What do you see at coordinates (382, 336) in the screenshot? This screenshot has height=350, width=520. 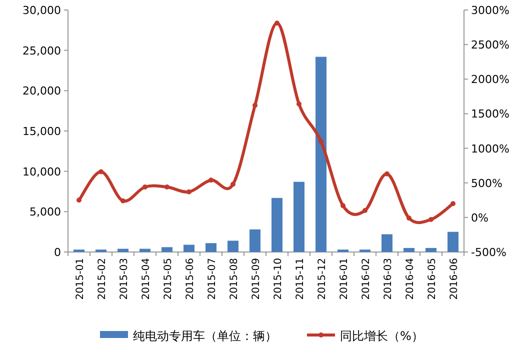 I see `legend-label: 同比增长（%）` at bounding box center [382, 336].